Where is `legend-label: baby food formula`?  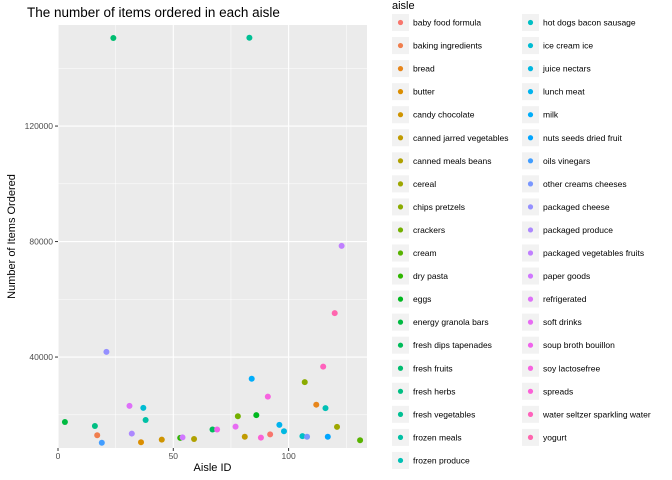 legend-label: baby food formula is located at coordinates (447, 23).